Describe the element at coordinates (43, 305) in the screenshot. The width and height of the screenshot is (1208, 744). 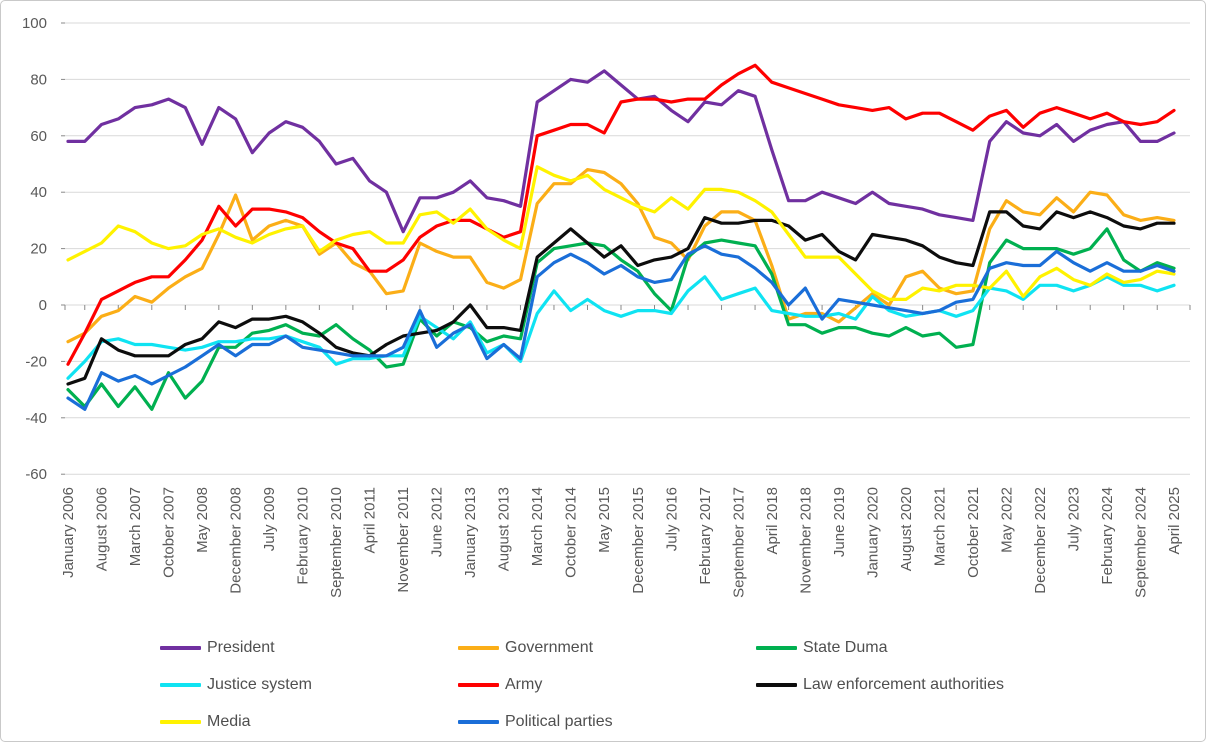
I see `y-axis-label: 0` at that location.